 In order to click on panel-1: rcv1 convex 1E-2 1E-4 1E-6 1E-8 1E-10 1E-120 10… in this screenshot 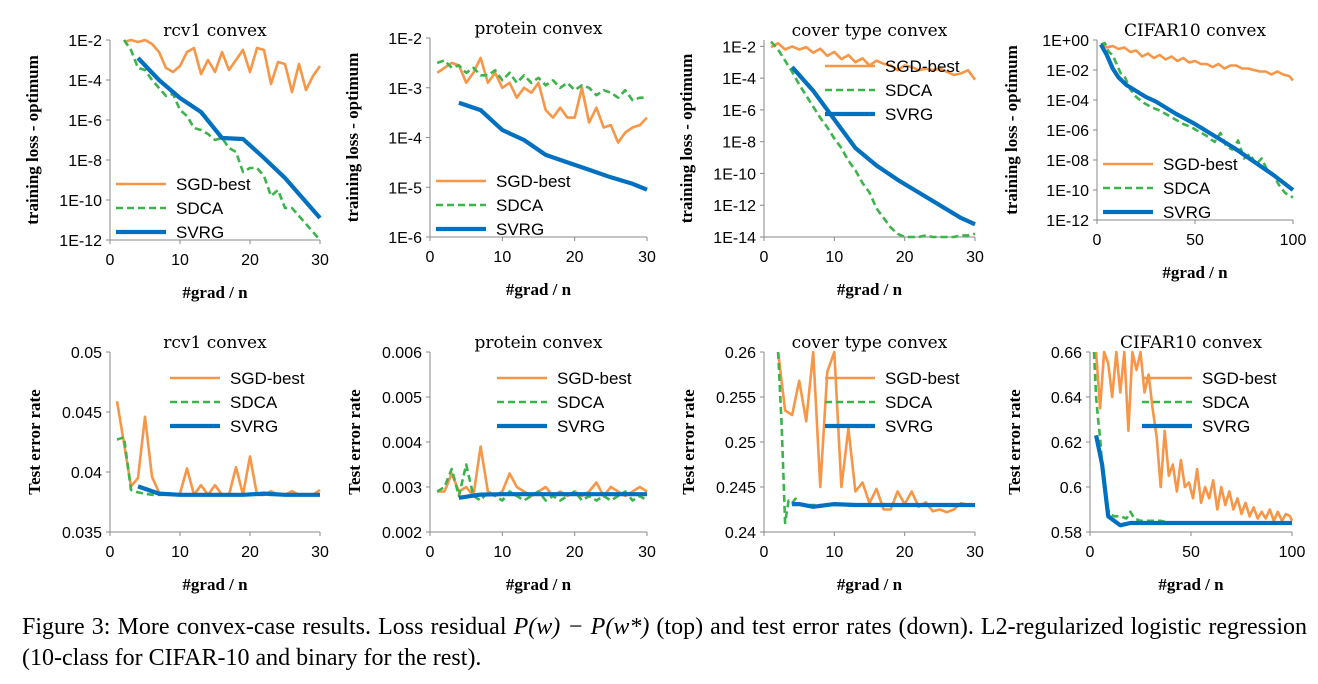, I will do `click(176, 161)`.